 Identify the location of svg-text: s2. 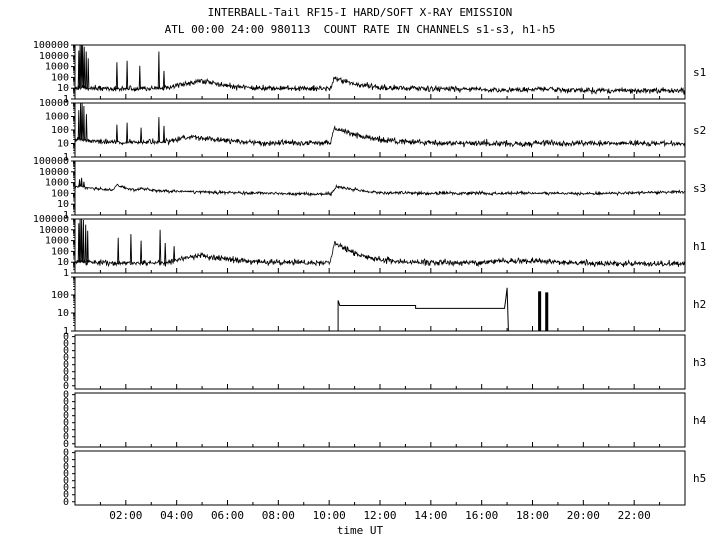
(699, 130).